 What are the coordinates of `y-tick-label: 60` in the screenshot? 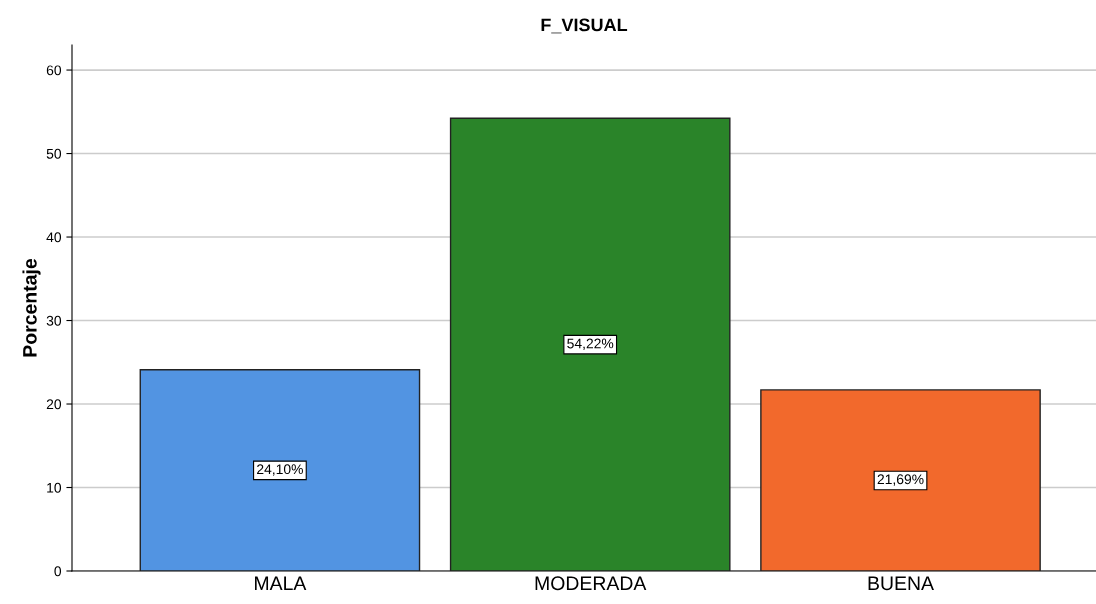 It's located at (54, 70).